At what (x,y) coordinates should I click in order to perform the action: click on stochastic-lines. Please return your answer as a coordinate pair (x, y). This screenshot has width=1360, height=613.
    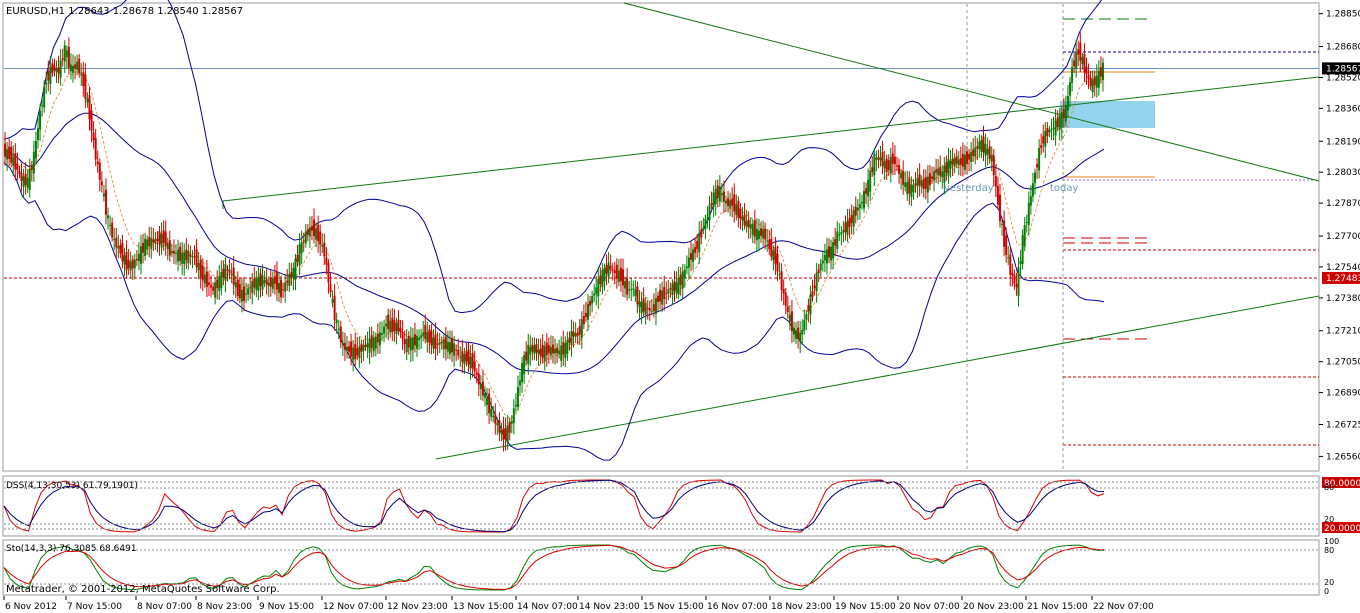
    Looking at the image, I should click on (661, 567).